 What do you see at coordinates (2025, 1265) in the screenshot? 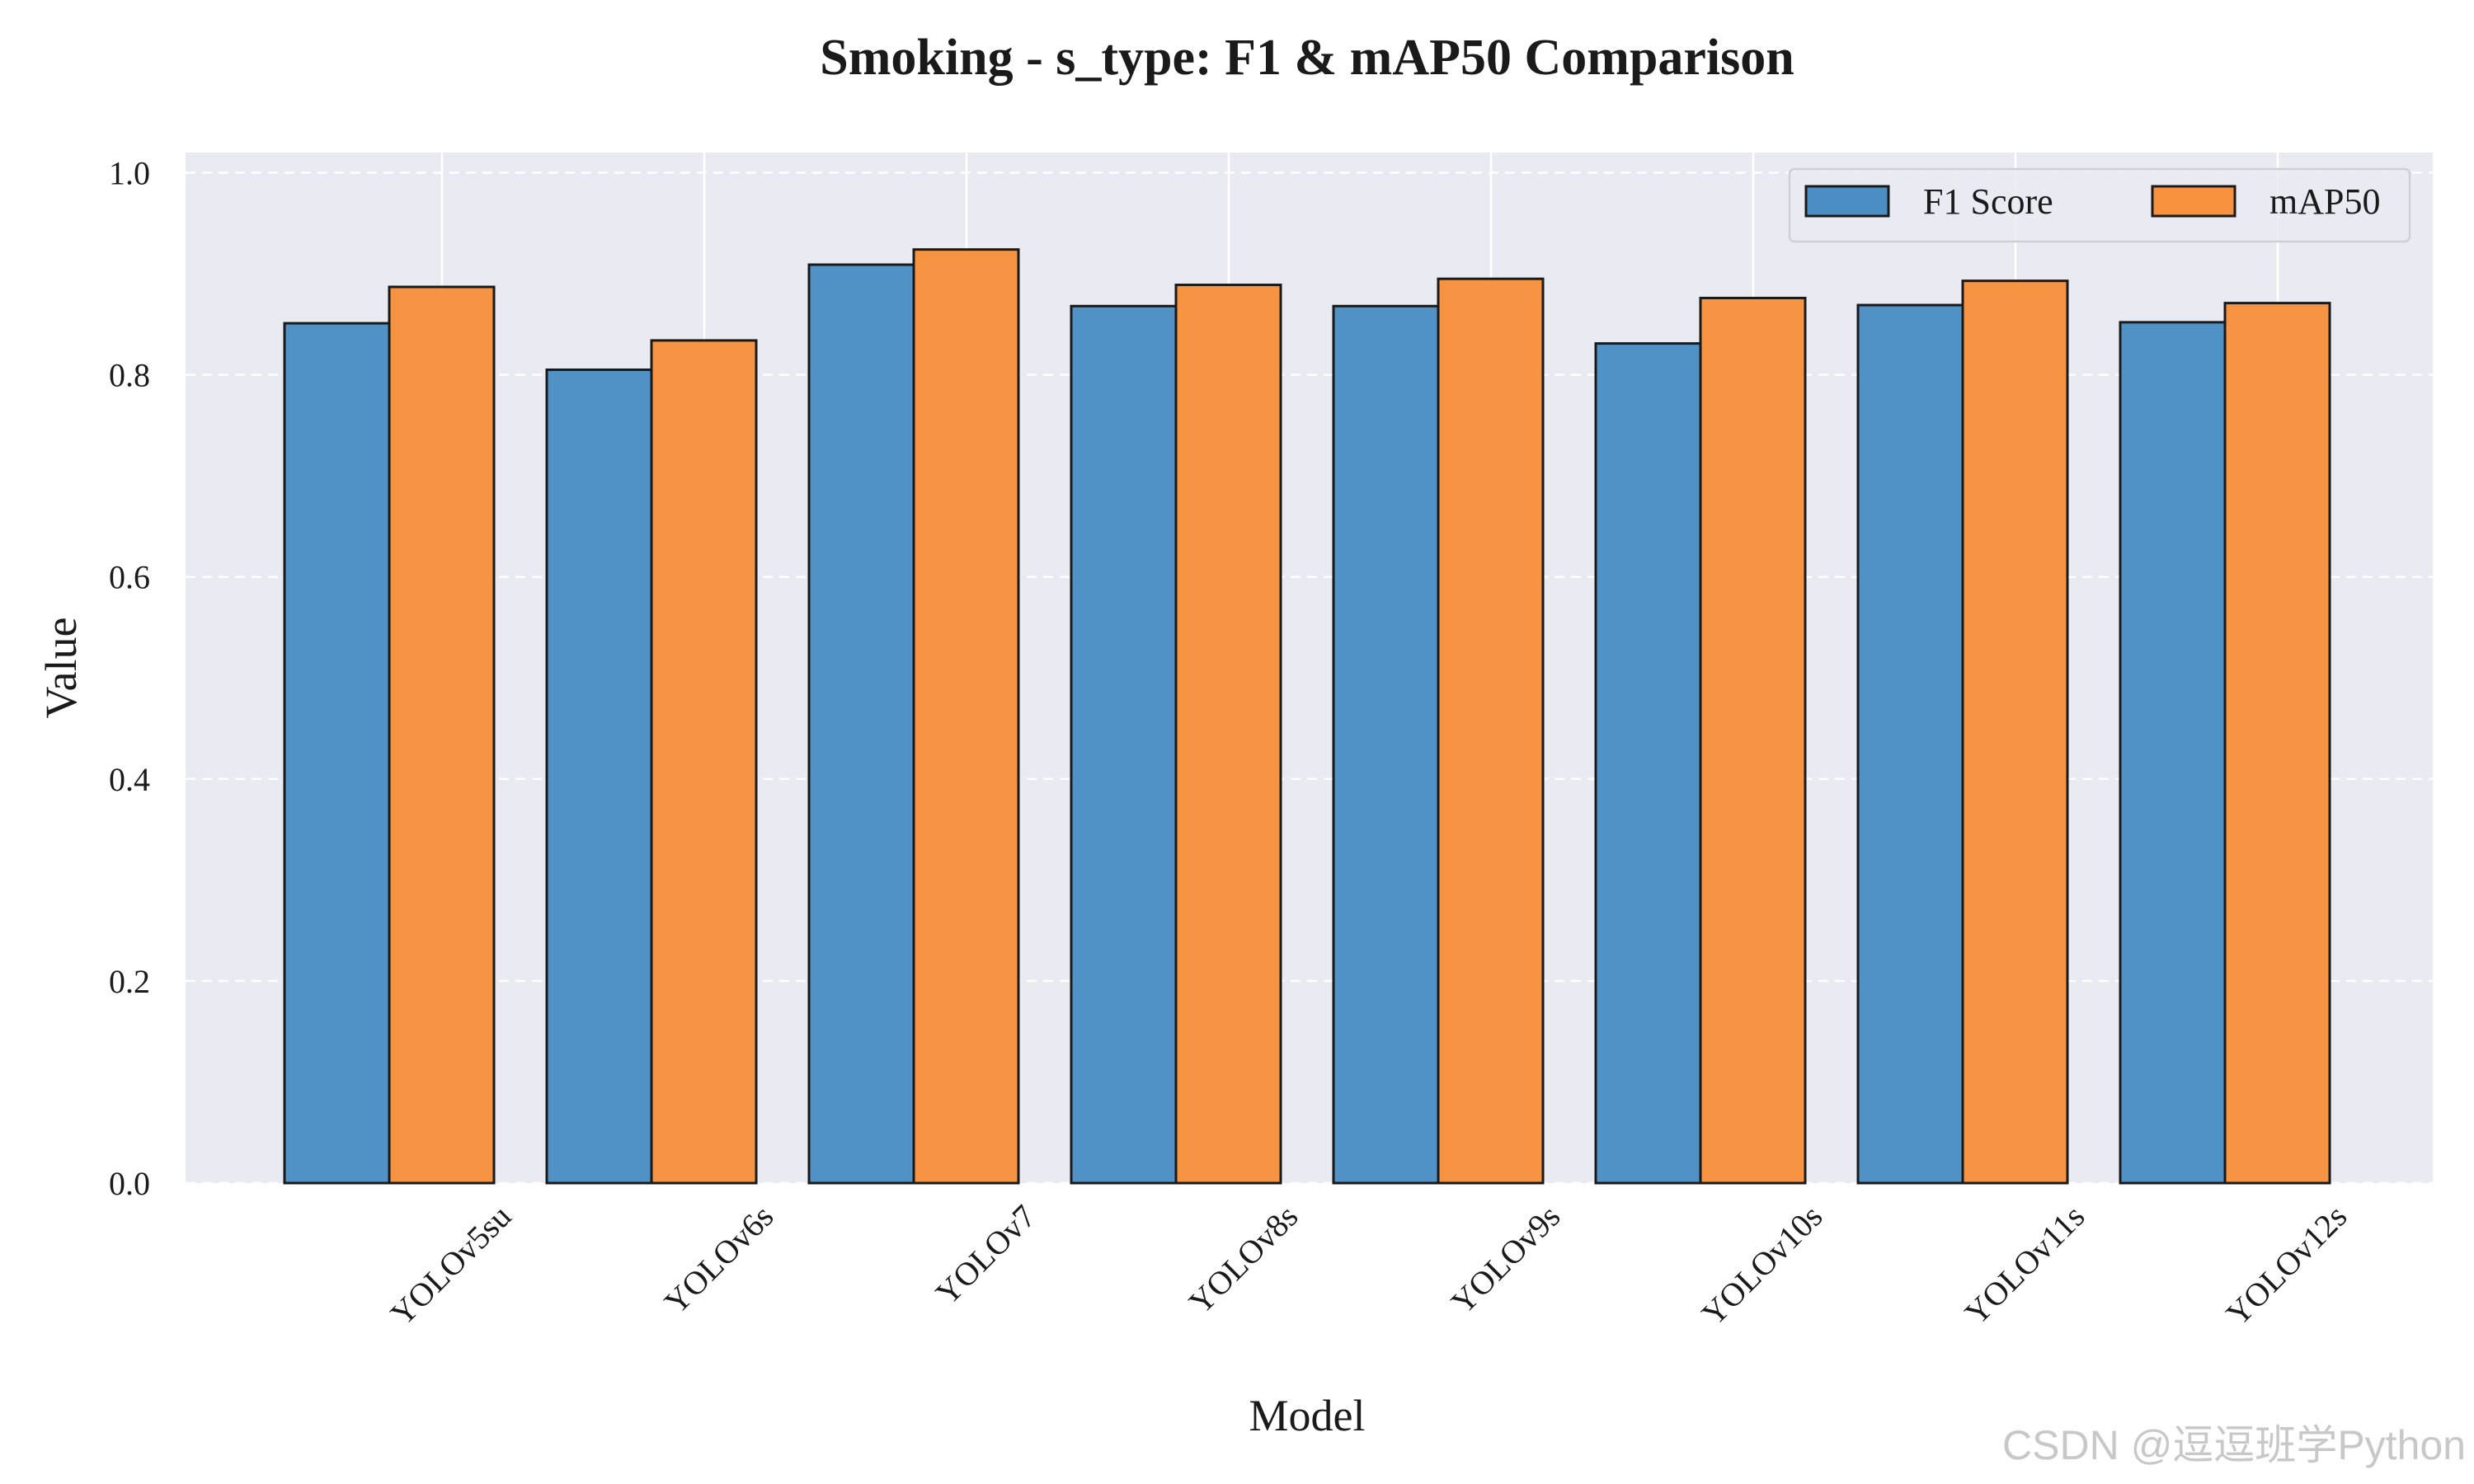
I see `x-tick-label: YOLOv11s` at bounding box center [2025, 1265].